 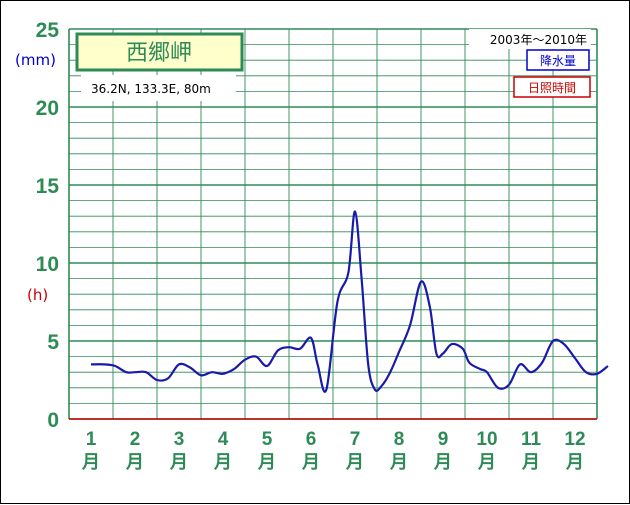 I want to click on legend-precip-label: 降水量, so click(x=558, y=61).